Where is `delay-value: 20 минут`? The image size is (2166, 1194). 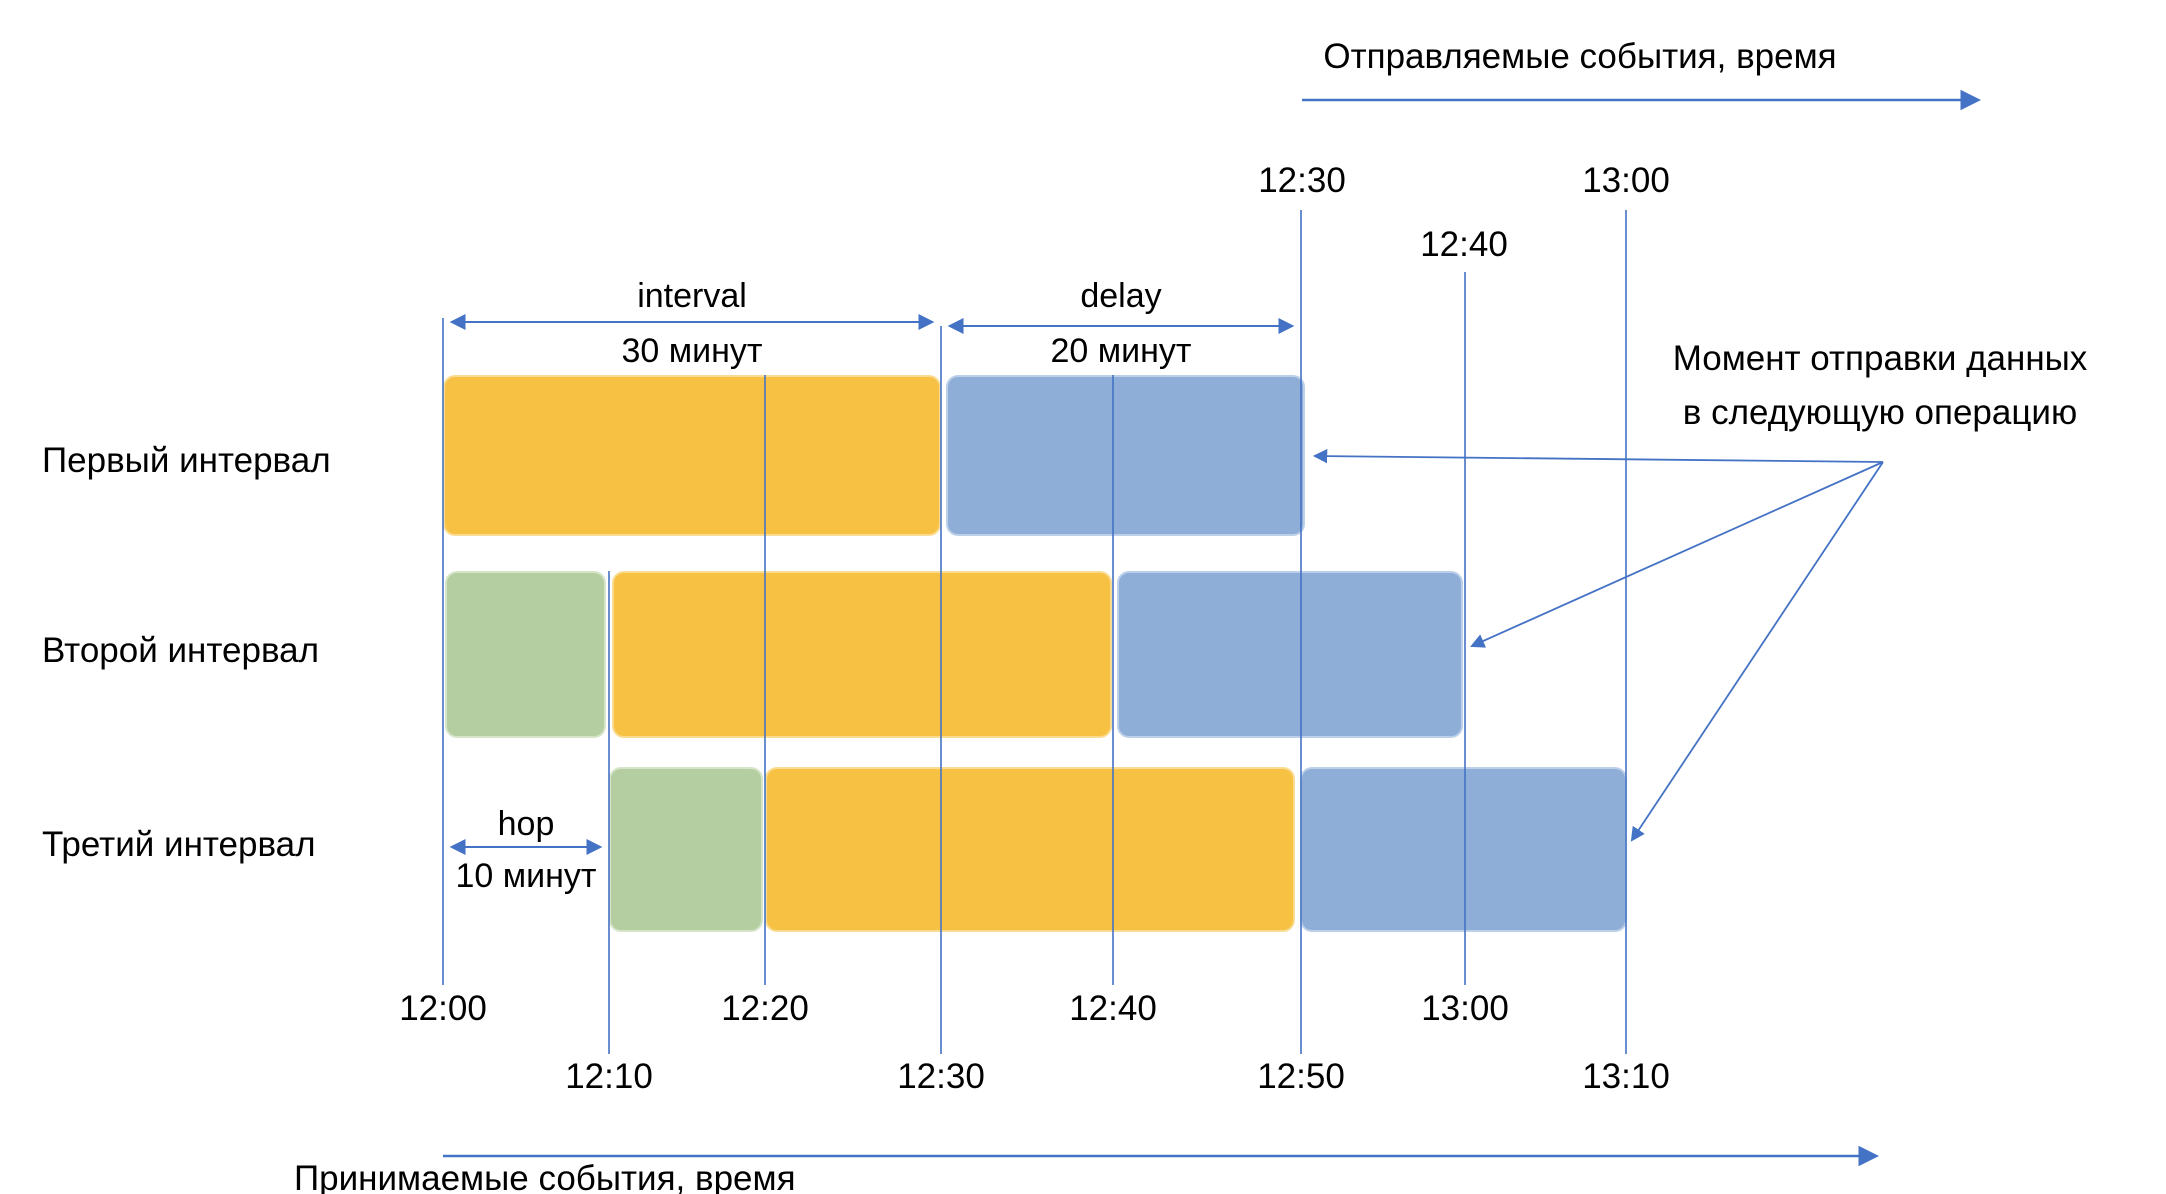 delay-value: 20 минут is located at coordinates (1121, 351).